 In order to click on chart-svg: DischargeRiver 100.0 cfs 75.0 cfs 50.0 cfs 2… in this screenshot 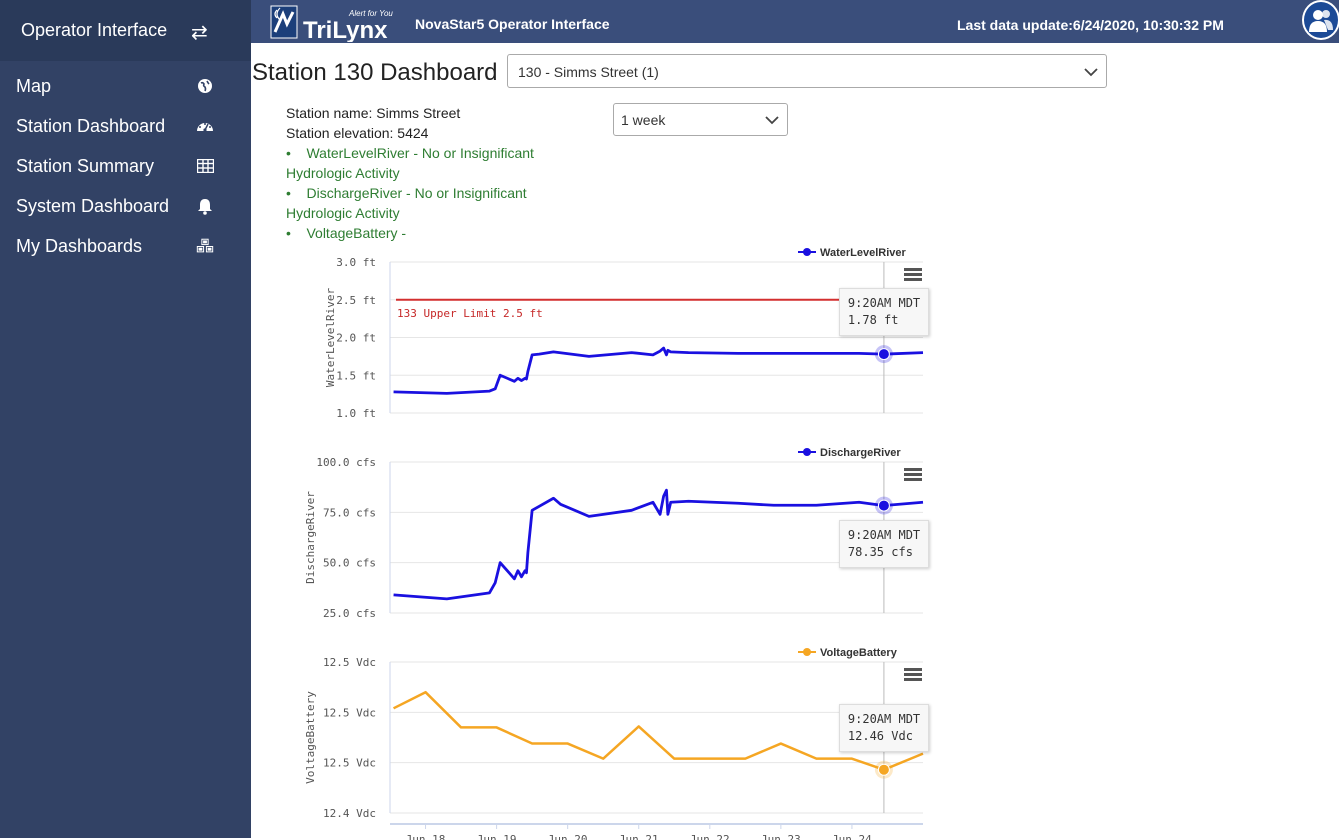, I will do `click(614, 533)`.